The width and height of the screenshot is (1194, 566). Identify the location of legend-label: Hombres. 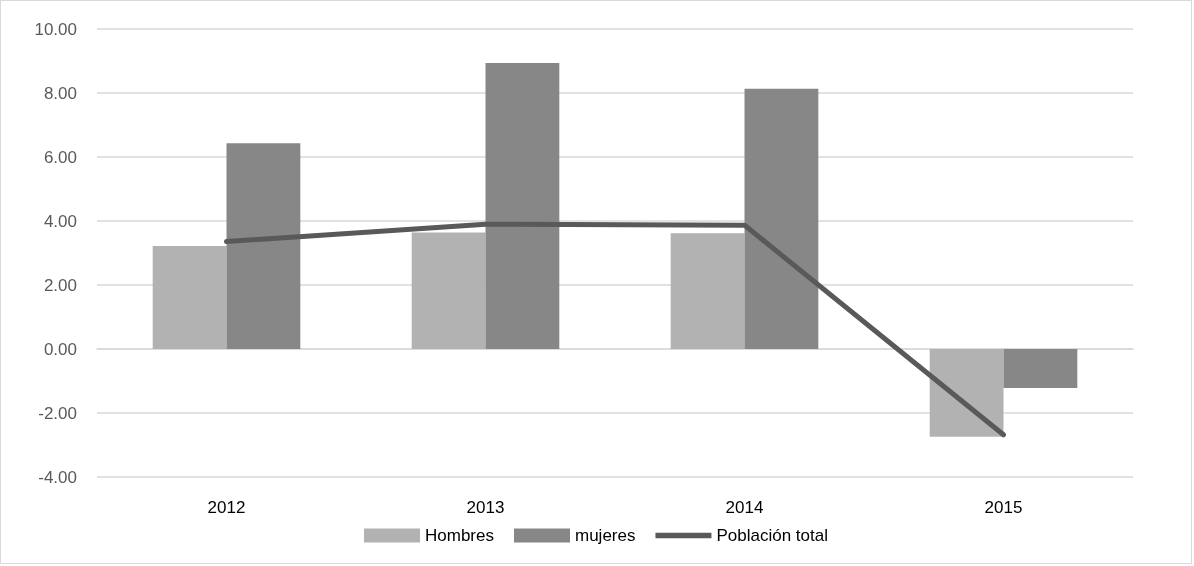
(459, 535).